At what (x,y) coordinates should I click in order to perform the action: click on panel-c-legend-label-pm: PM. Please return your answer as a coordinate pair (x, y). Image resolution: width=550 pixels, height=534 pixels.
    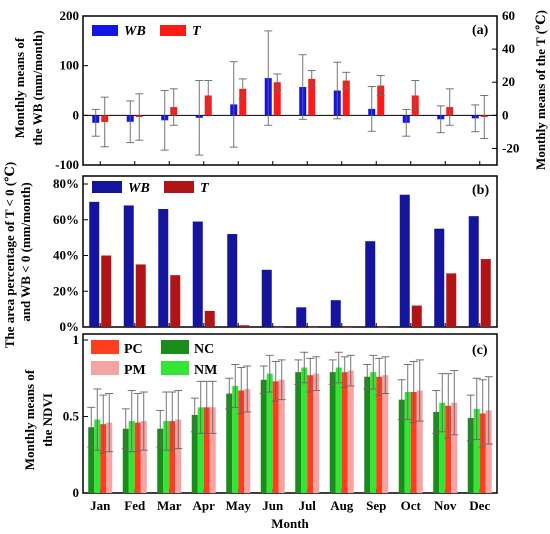
    Looking at the image, I should click on (135, 370).